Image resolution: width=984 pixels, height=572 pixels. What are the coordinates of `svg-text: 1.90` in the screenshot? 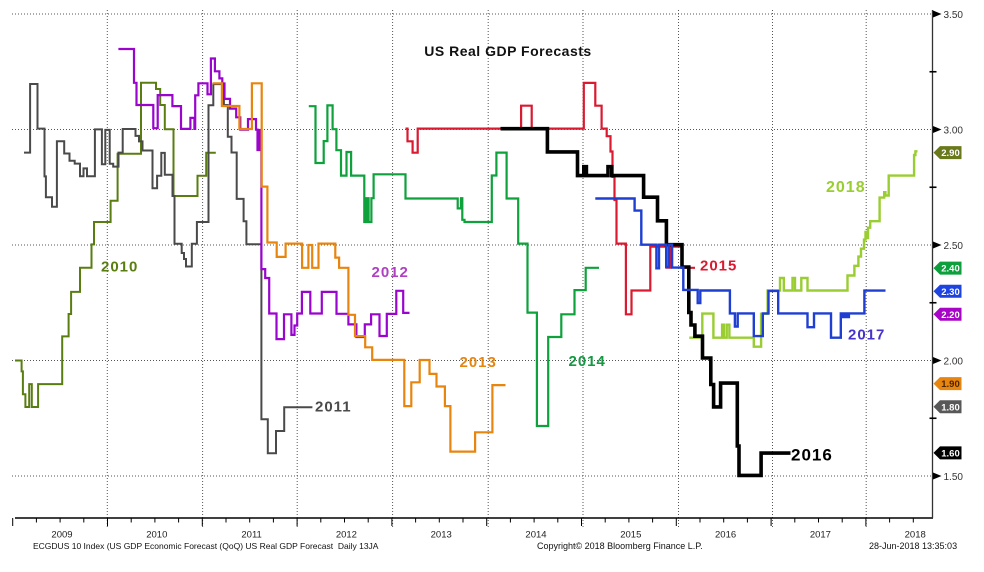 It's located at (950, 384).